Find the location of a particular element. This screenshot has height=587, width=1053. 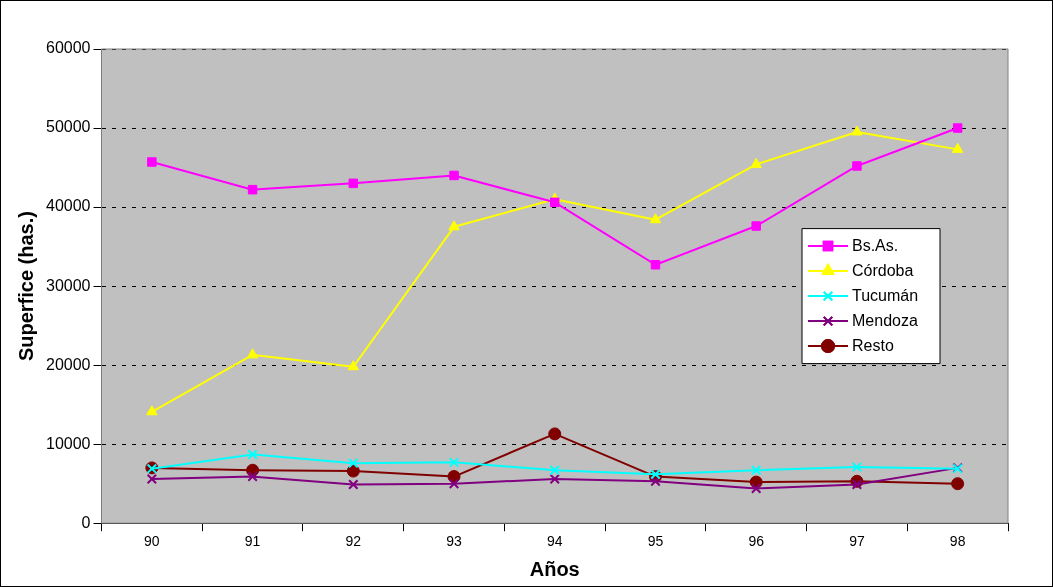

x-tick-label: 92 is located at coordinates (353, 541).